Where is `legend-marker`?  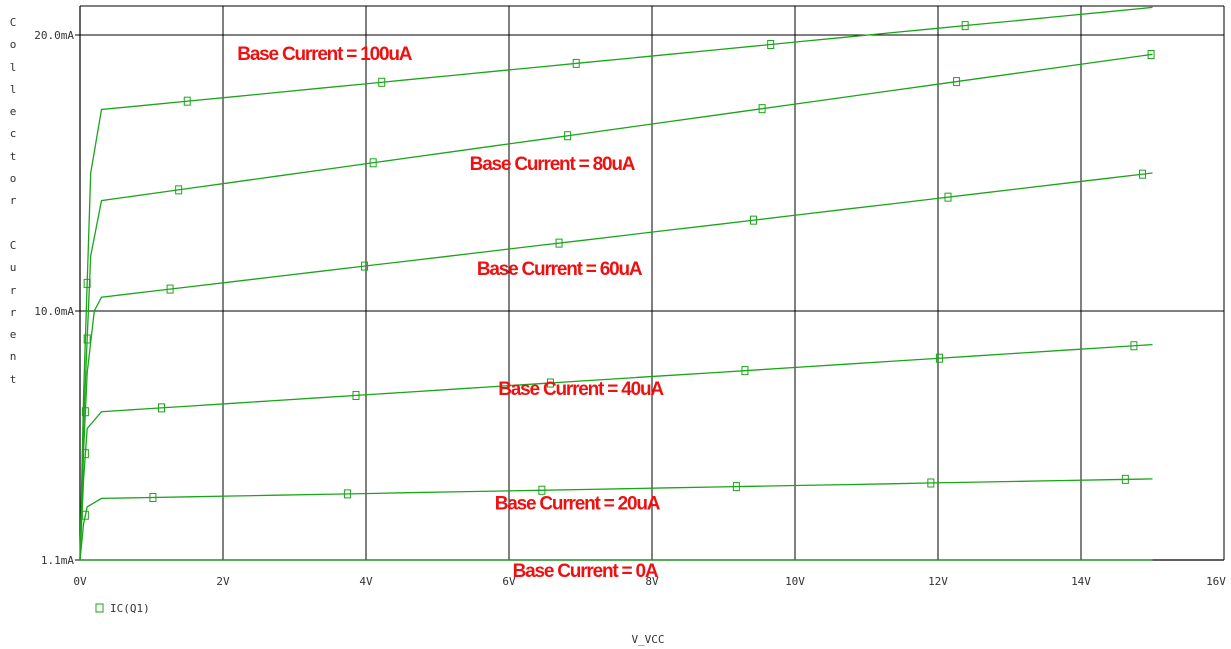
legend-marker is located at coordinates (99, 608).